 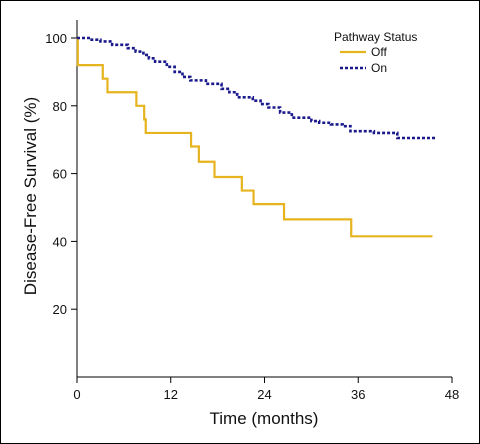 I want to click on y-tick-label: 80, so click(x=60, y=106).